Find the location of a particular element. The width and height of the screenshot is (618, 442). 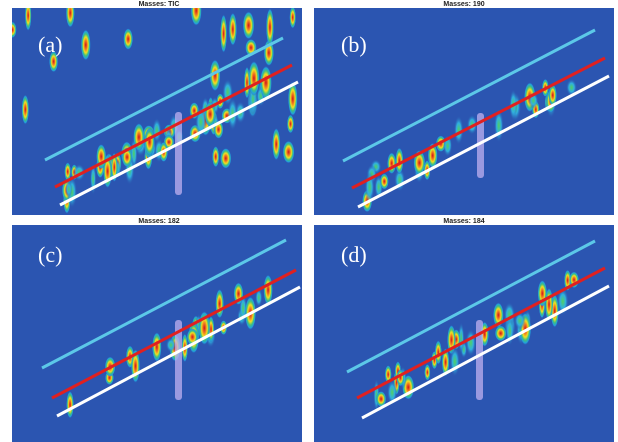

panel-label: (a) is located at coordinates (50, 44).